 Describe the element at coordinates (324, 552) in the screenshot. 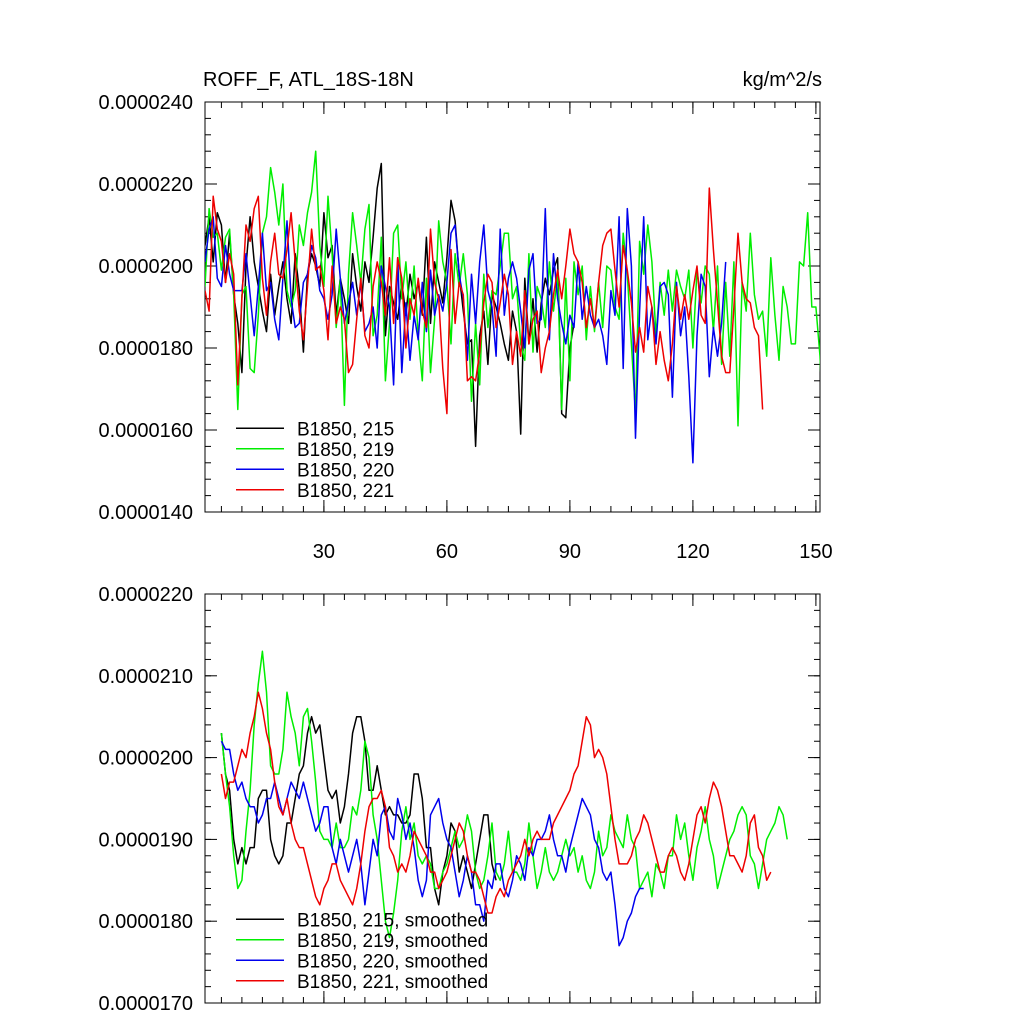

I see `x-tick-label: 30` at that location.